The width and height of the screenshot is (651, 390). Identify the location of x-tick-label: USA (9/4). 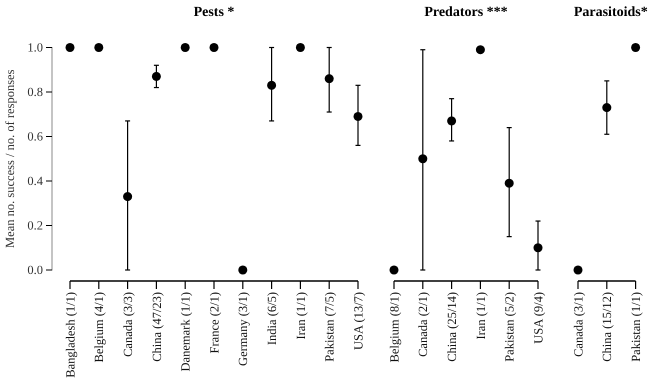
(538, 318).